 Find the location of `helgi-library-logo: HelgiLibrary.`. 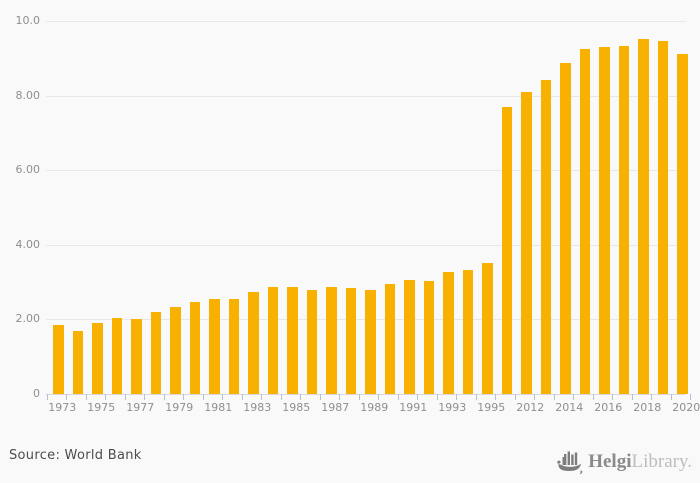

helgi-library-logo: HelgiLibrary. is located at coordinates (624, 462).